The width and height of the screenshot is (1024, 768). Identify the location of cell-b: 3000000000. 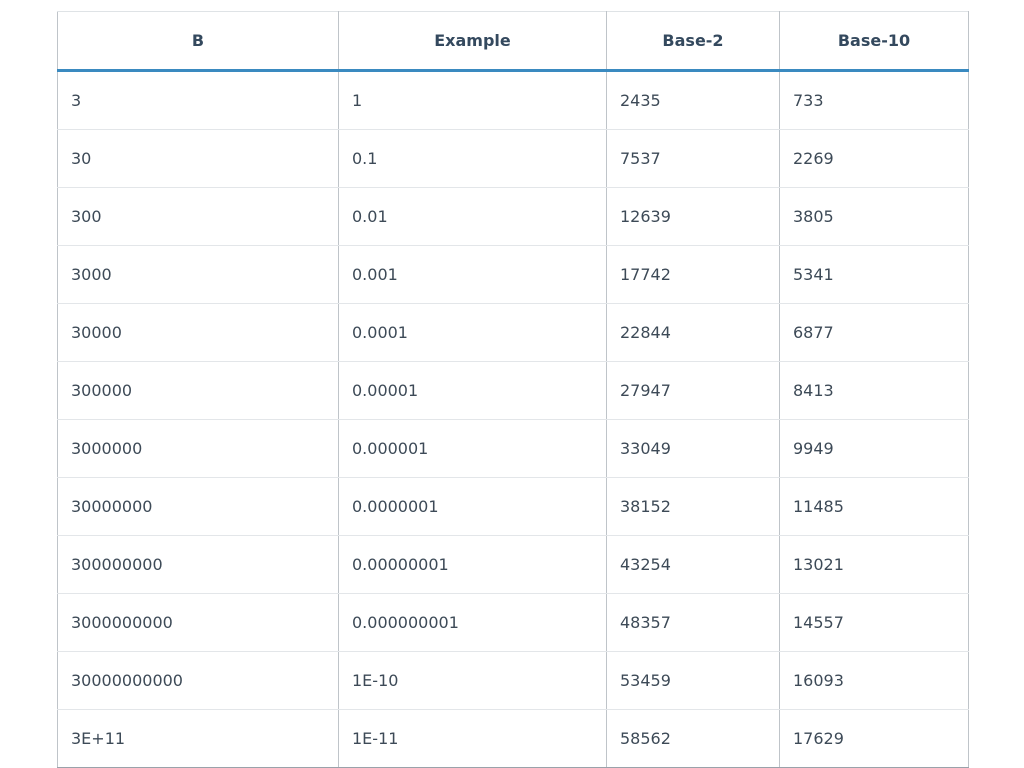
(198, 622).